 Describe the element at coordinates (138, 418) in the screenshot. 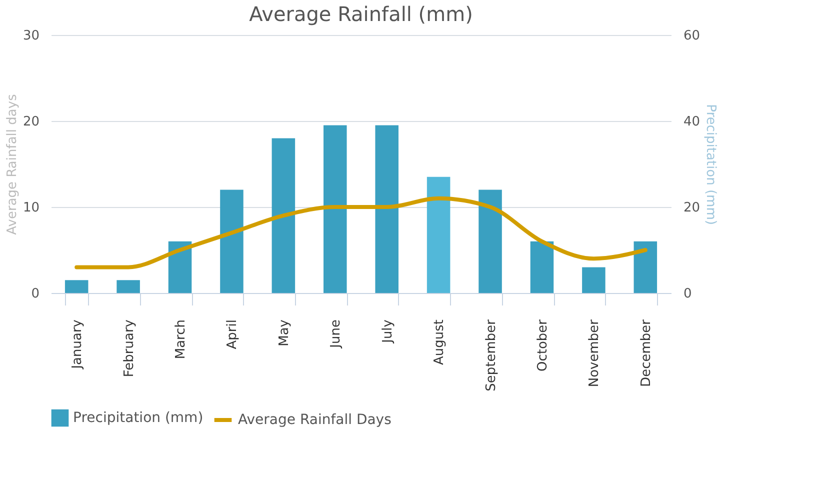

I see `legend-label: Precipitation (mm)` at that location.